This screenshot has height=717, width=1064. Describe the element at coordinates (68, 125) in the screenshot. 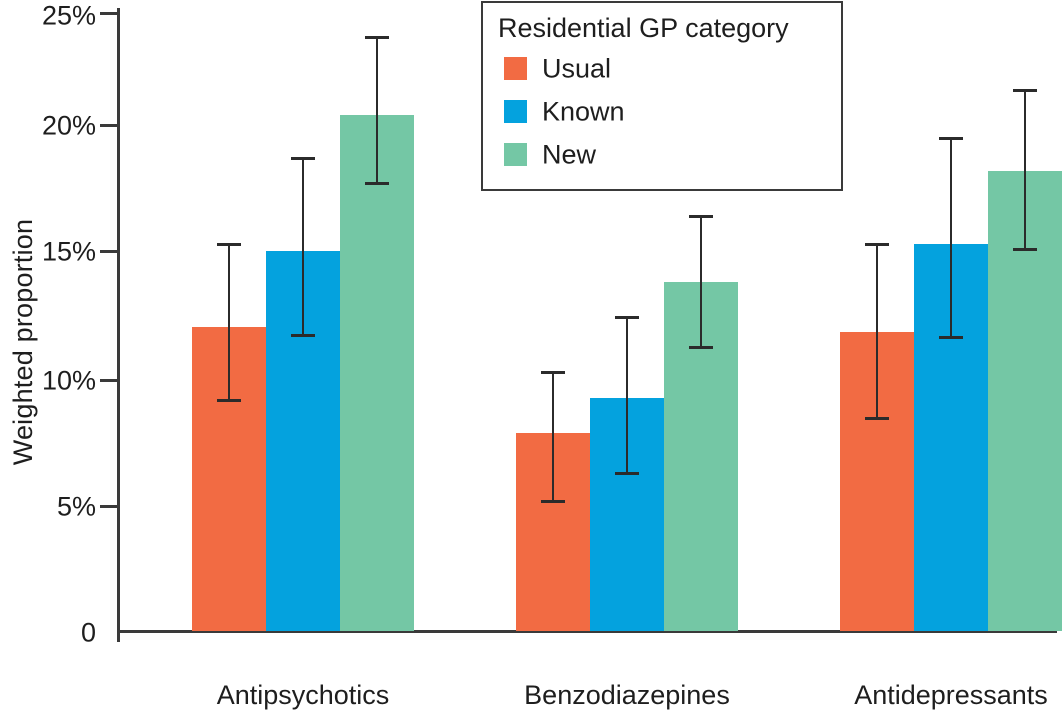

I see `y-tick-label: 20%` at that location.